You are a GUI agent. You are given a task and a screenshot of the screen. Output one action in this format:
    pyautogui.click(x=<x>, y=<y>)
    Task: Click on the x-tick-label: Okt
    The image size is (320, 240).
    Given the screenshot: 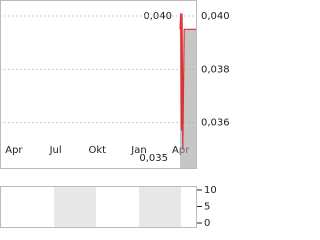 What is the action you would take?
    pyautogui.click(x=98, y=150)
    